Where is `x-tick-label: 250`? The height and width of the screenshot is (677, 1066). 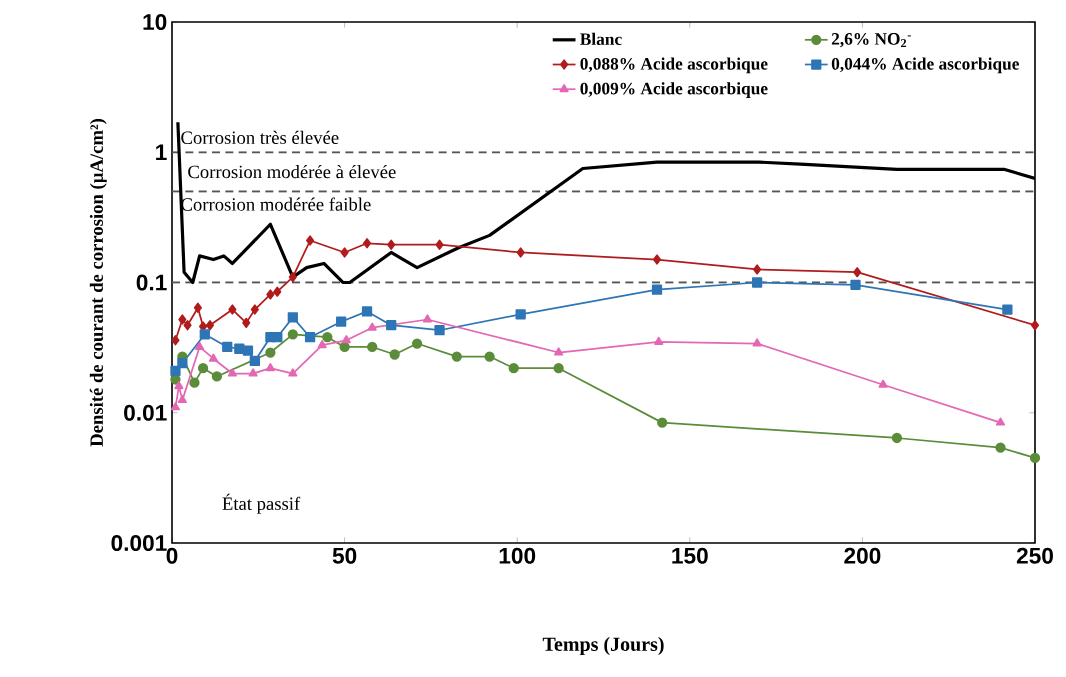 x-tick-label: 250 is located at coordinates (1034, 555).